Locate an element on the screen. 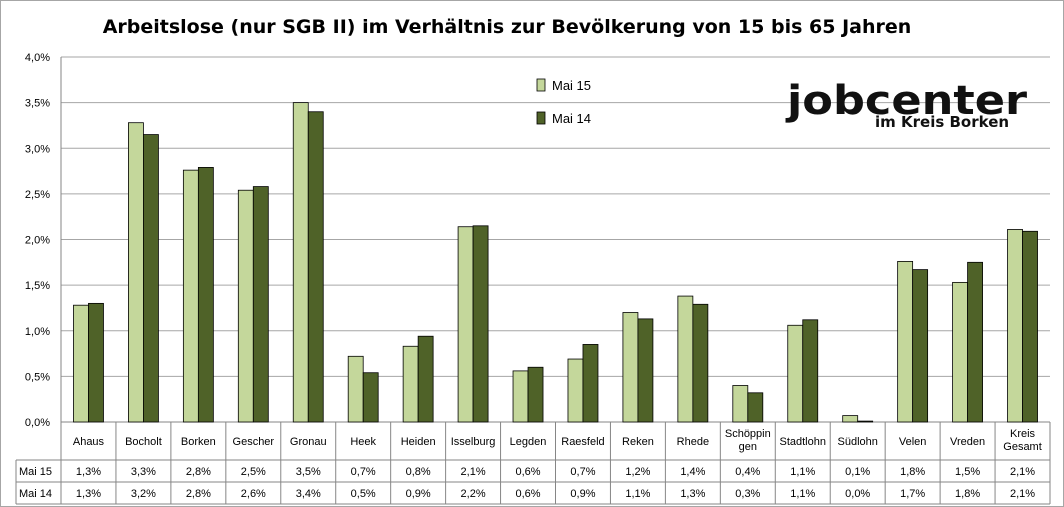 The width and height of the screenshot is (1064, 507). data-label: 0,8% is located at coordinates (418, 472).